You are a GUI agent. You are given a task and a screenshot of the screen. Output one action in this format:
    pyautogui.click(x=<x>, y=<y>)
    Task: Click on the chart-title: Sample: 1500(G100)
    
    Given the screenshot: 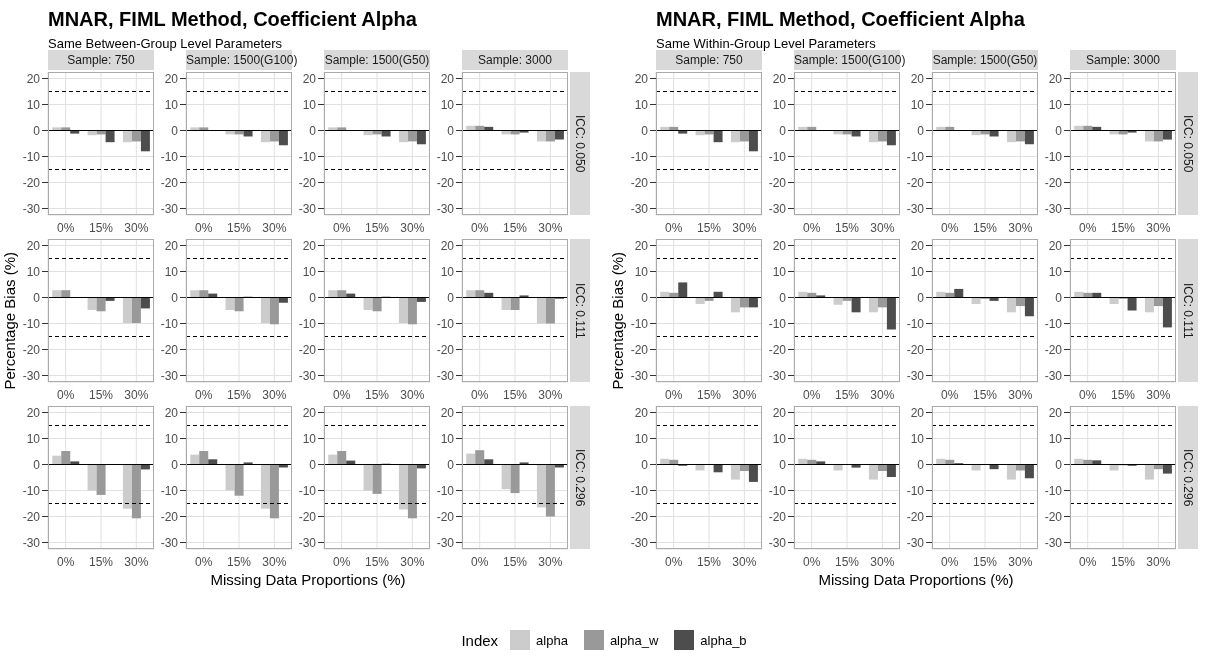 What is the action you would take?
    pyautogui.click(x=850, y=60)
    